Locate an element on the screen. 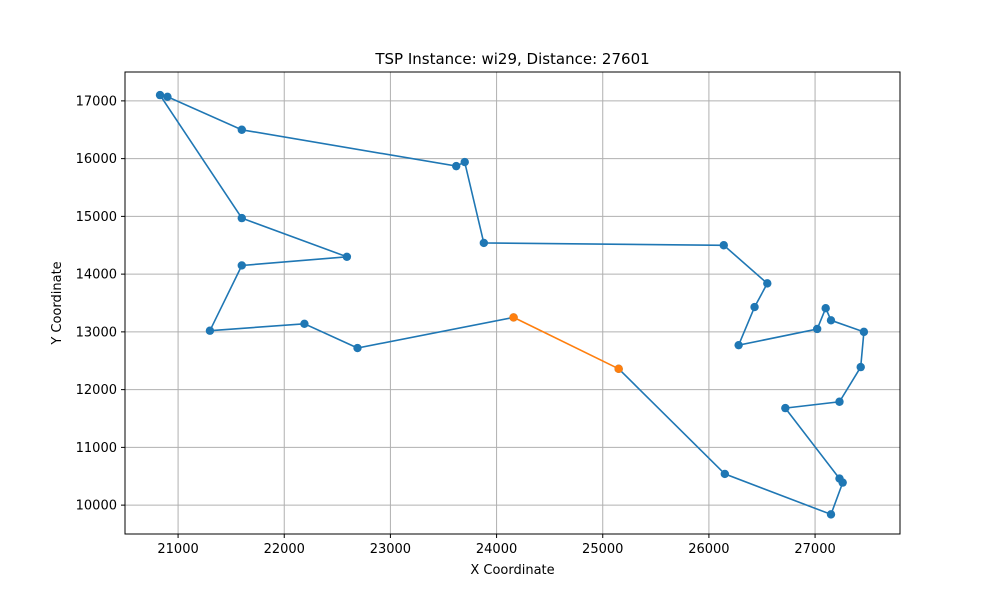 Image resolution: width=1000 pixels, height=600 pixels. x-tick-label: 21000 is located at coordinates (177, 549).